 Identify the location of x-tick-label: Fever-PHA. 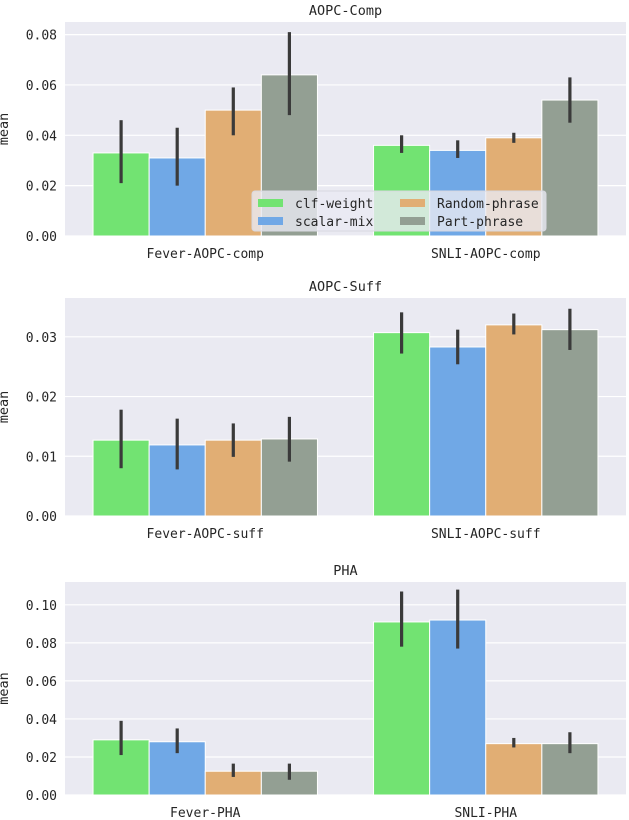
(205, 813).